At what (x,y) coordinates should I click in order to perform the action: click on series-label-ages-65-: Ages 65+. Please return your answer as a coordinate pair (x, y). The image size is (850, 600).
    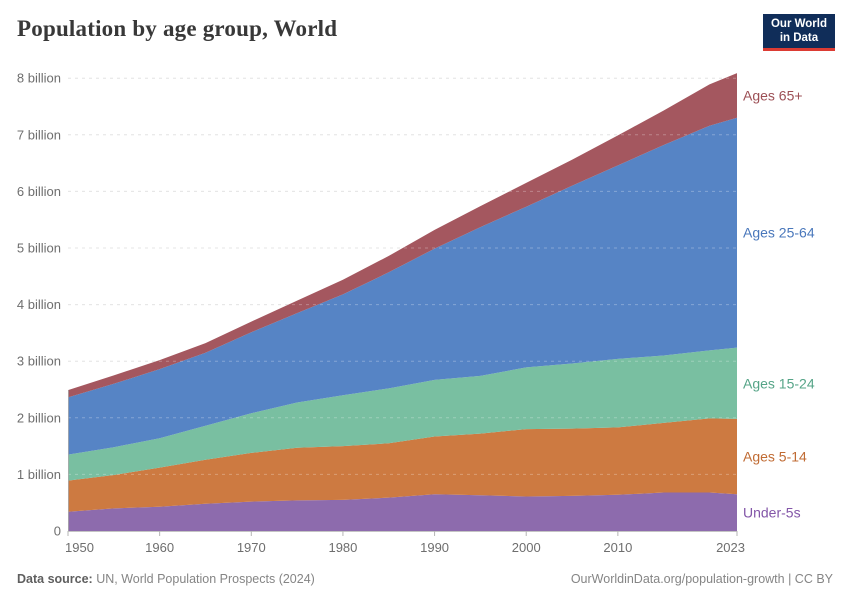
    Looking at the image, I should click on (773, 95).